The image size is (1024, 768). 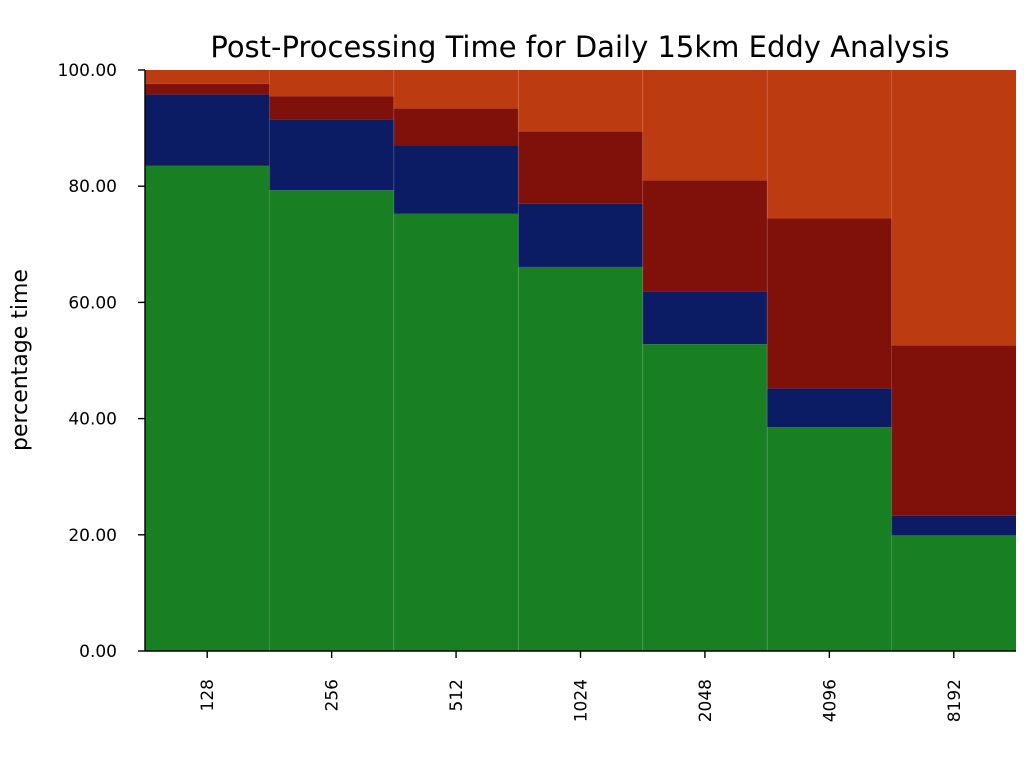 What do you see at coordinates (830, 700) in the screenshot?
I see `x-tick-label: 4096` at bounding box center [830, 700].